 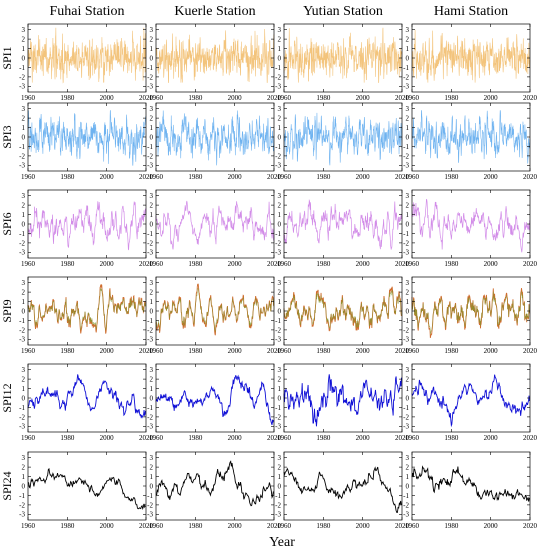 I want to click on row-label-spi1: SPI1, so click(x=7, y=57).